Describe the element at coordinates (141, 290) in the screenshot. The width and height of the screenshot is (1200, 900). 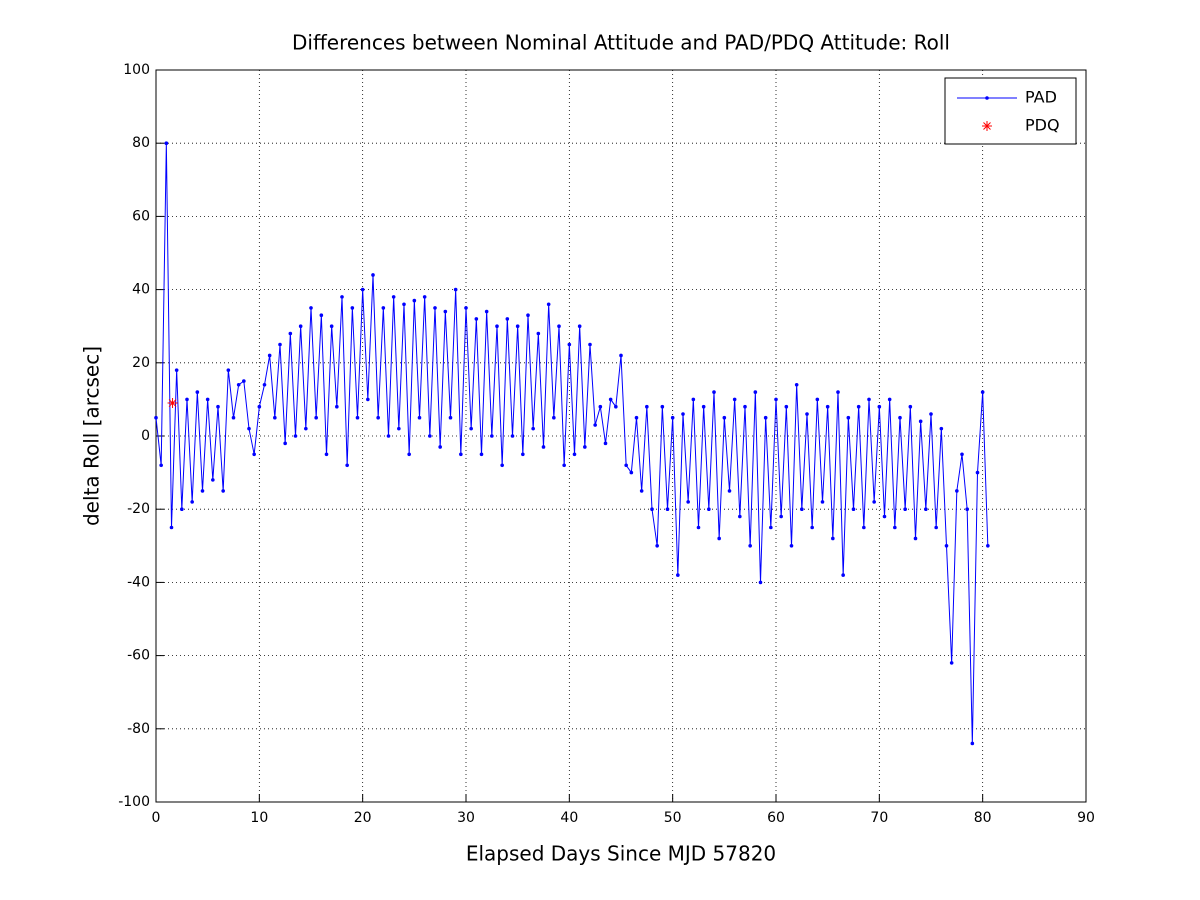
I see `y-tick-label: 40` at that location.